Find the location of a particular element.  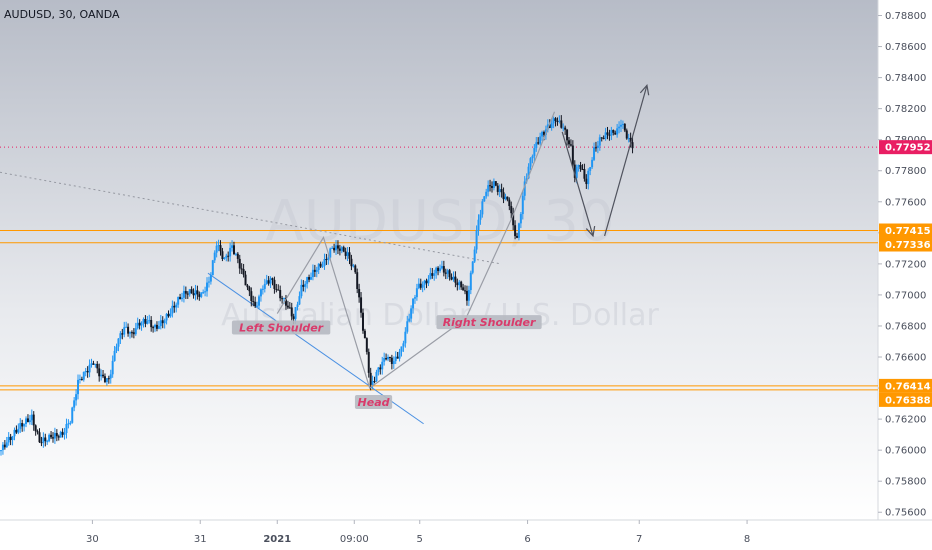

price-tag-text: 0.77336 is located at coordinates (908, 245).